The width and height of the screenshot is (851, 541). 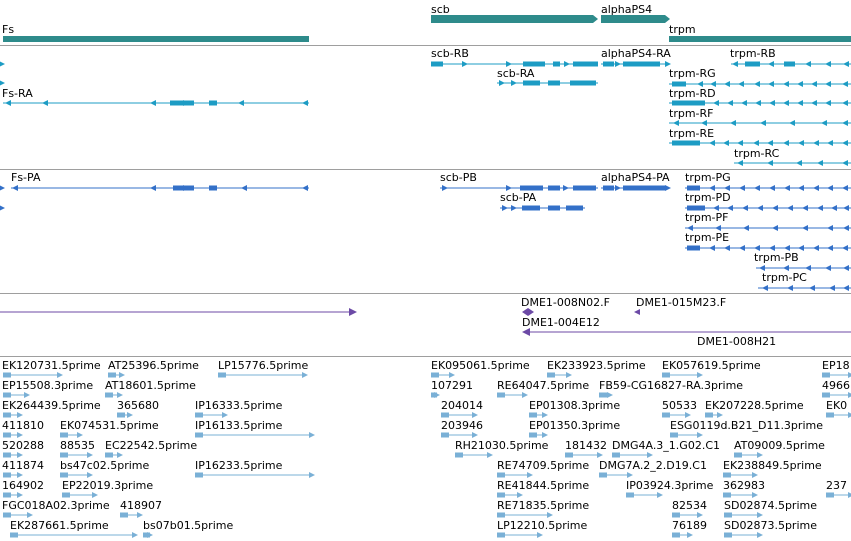 What do you see at coordinates (543, 505) in the screenshot?
I see `est-label: RE71835.5prime` at bounding box center [543, 505].